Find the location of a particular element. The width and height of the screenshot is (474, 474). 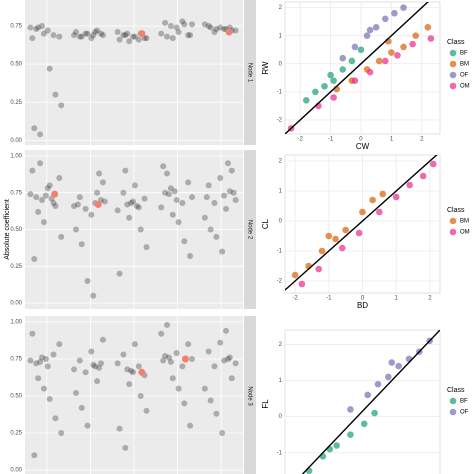

y-axis-label: RW is located at coordinates (265, 68).